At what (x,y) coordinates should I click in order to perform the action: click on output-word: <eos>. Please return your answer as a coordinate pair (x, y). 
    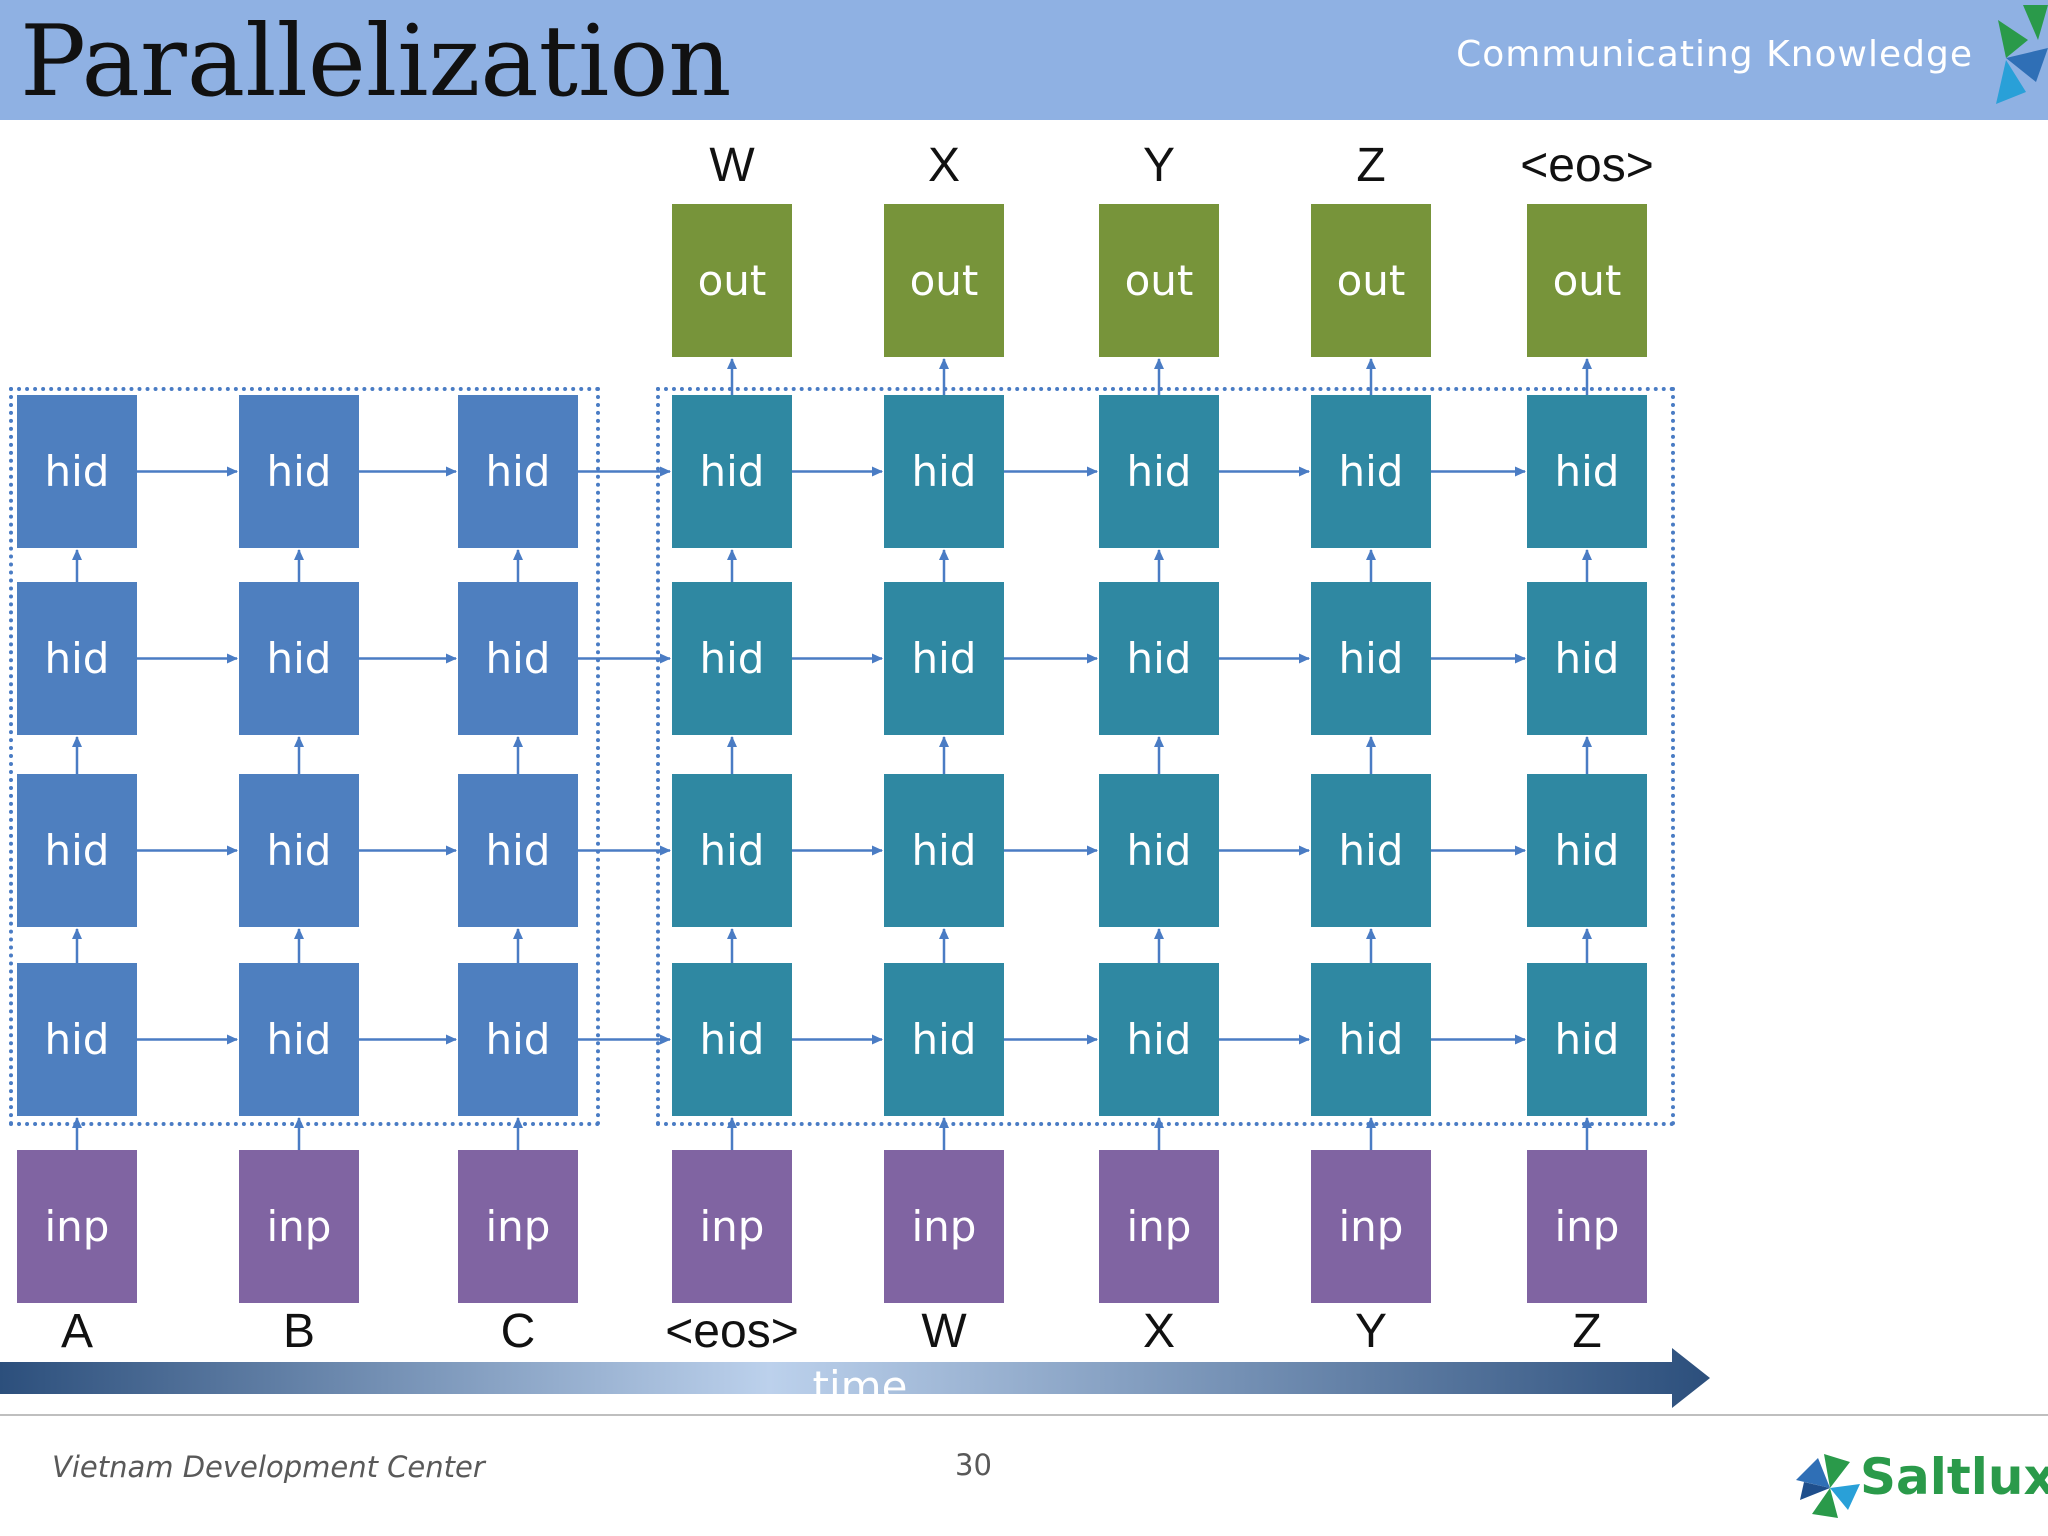
    Looking at the image, I should click on (1587, 165).